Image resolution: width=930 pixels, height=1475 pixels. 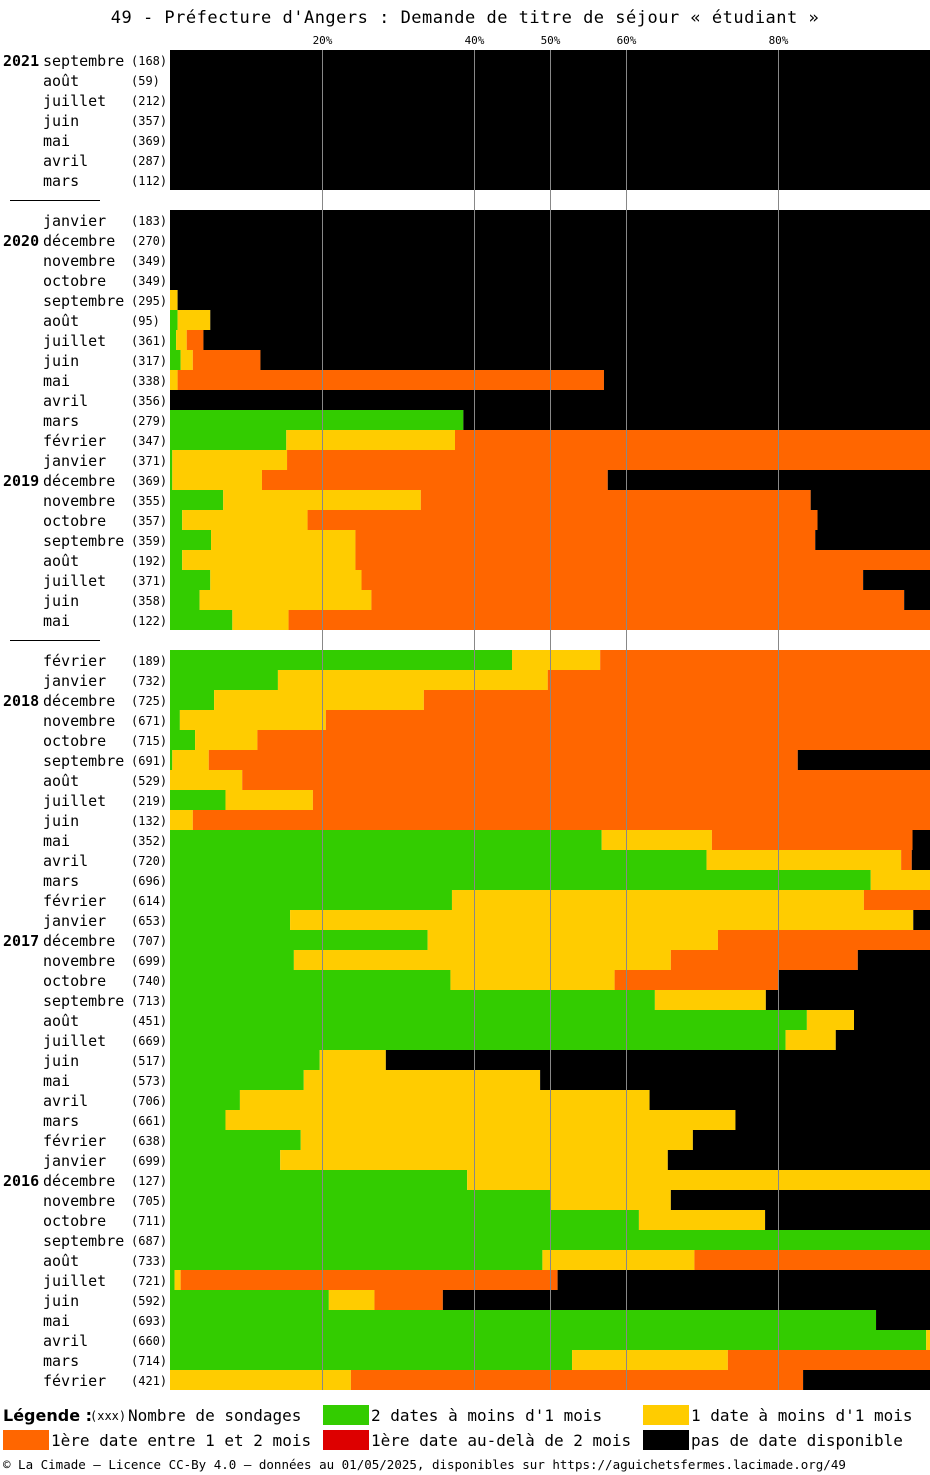 What do you see at coordinates (149, 421) in the screenshot?
I see `count-label: (279)` at bounding box center [149, 421].